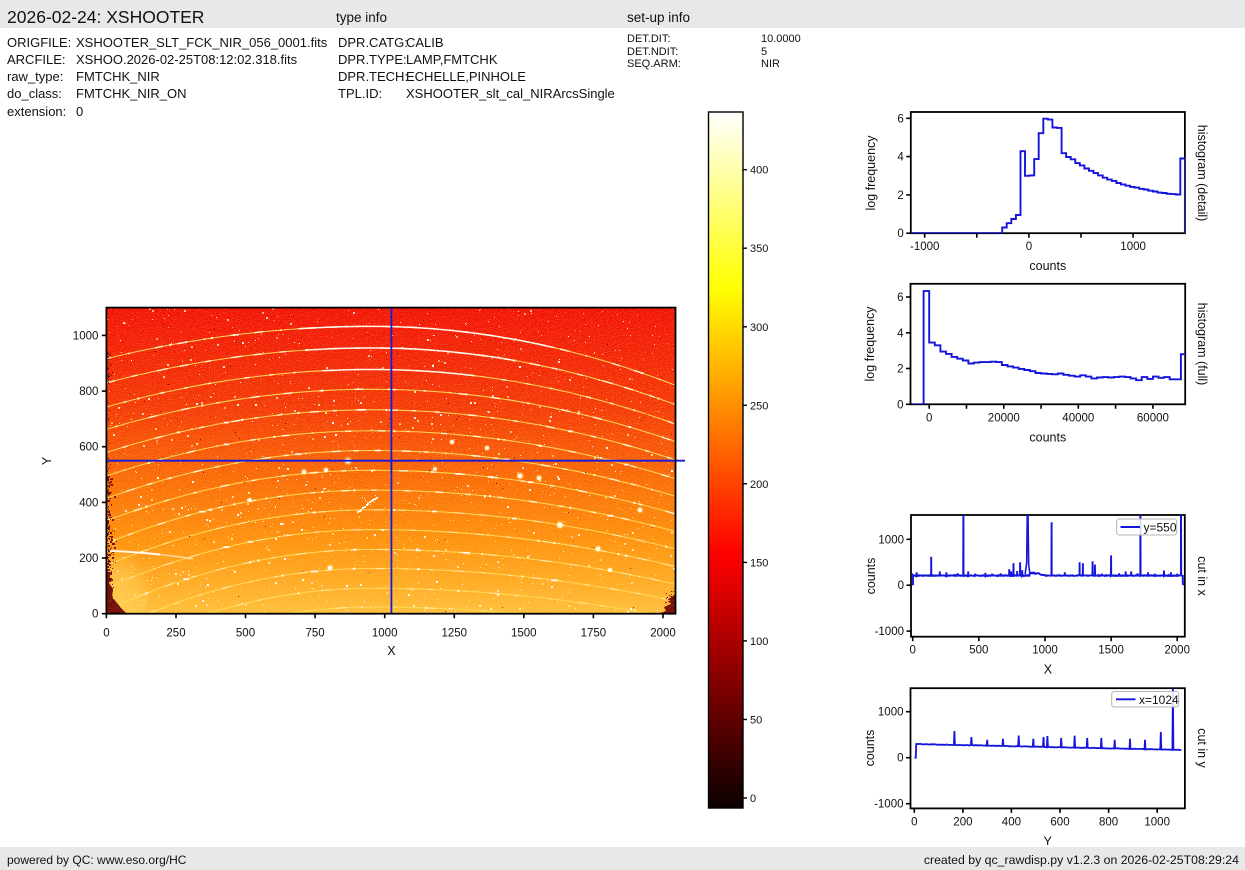  What do you see at coordinates (315, 634) in the screenshot?
I see `svg-text: 750` at bounding box center [315, 634].